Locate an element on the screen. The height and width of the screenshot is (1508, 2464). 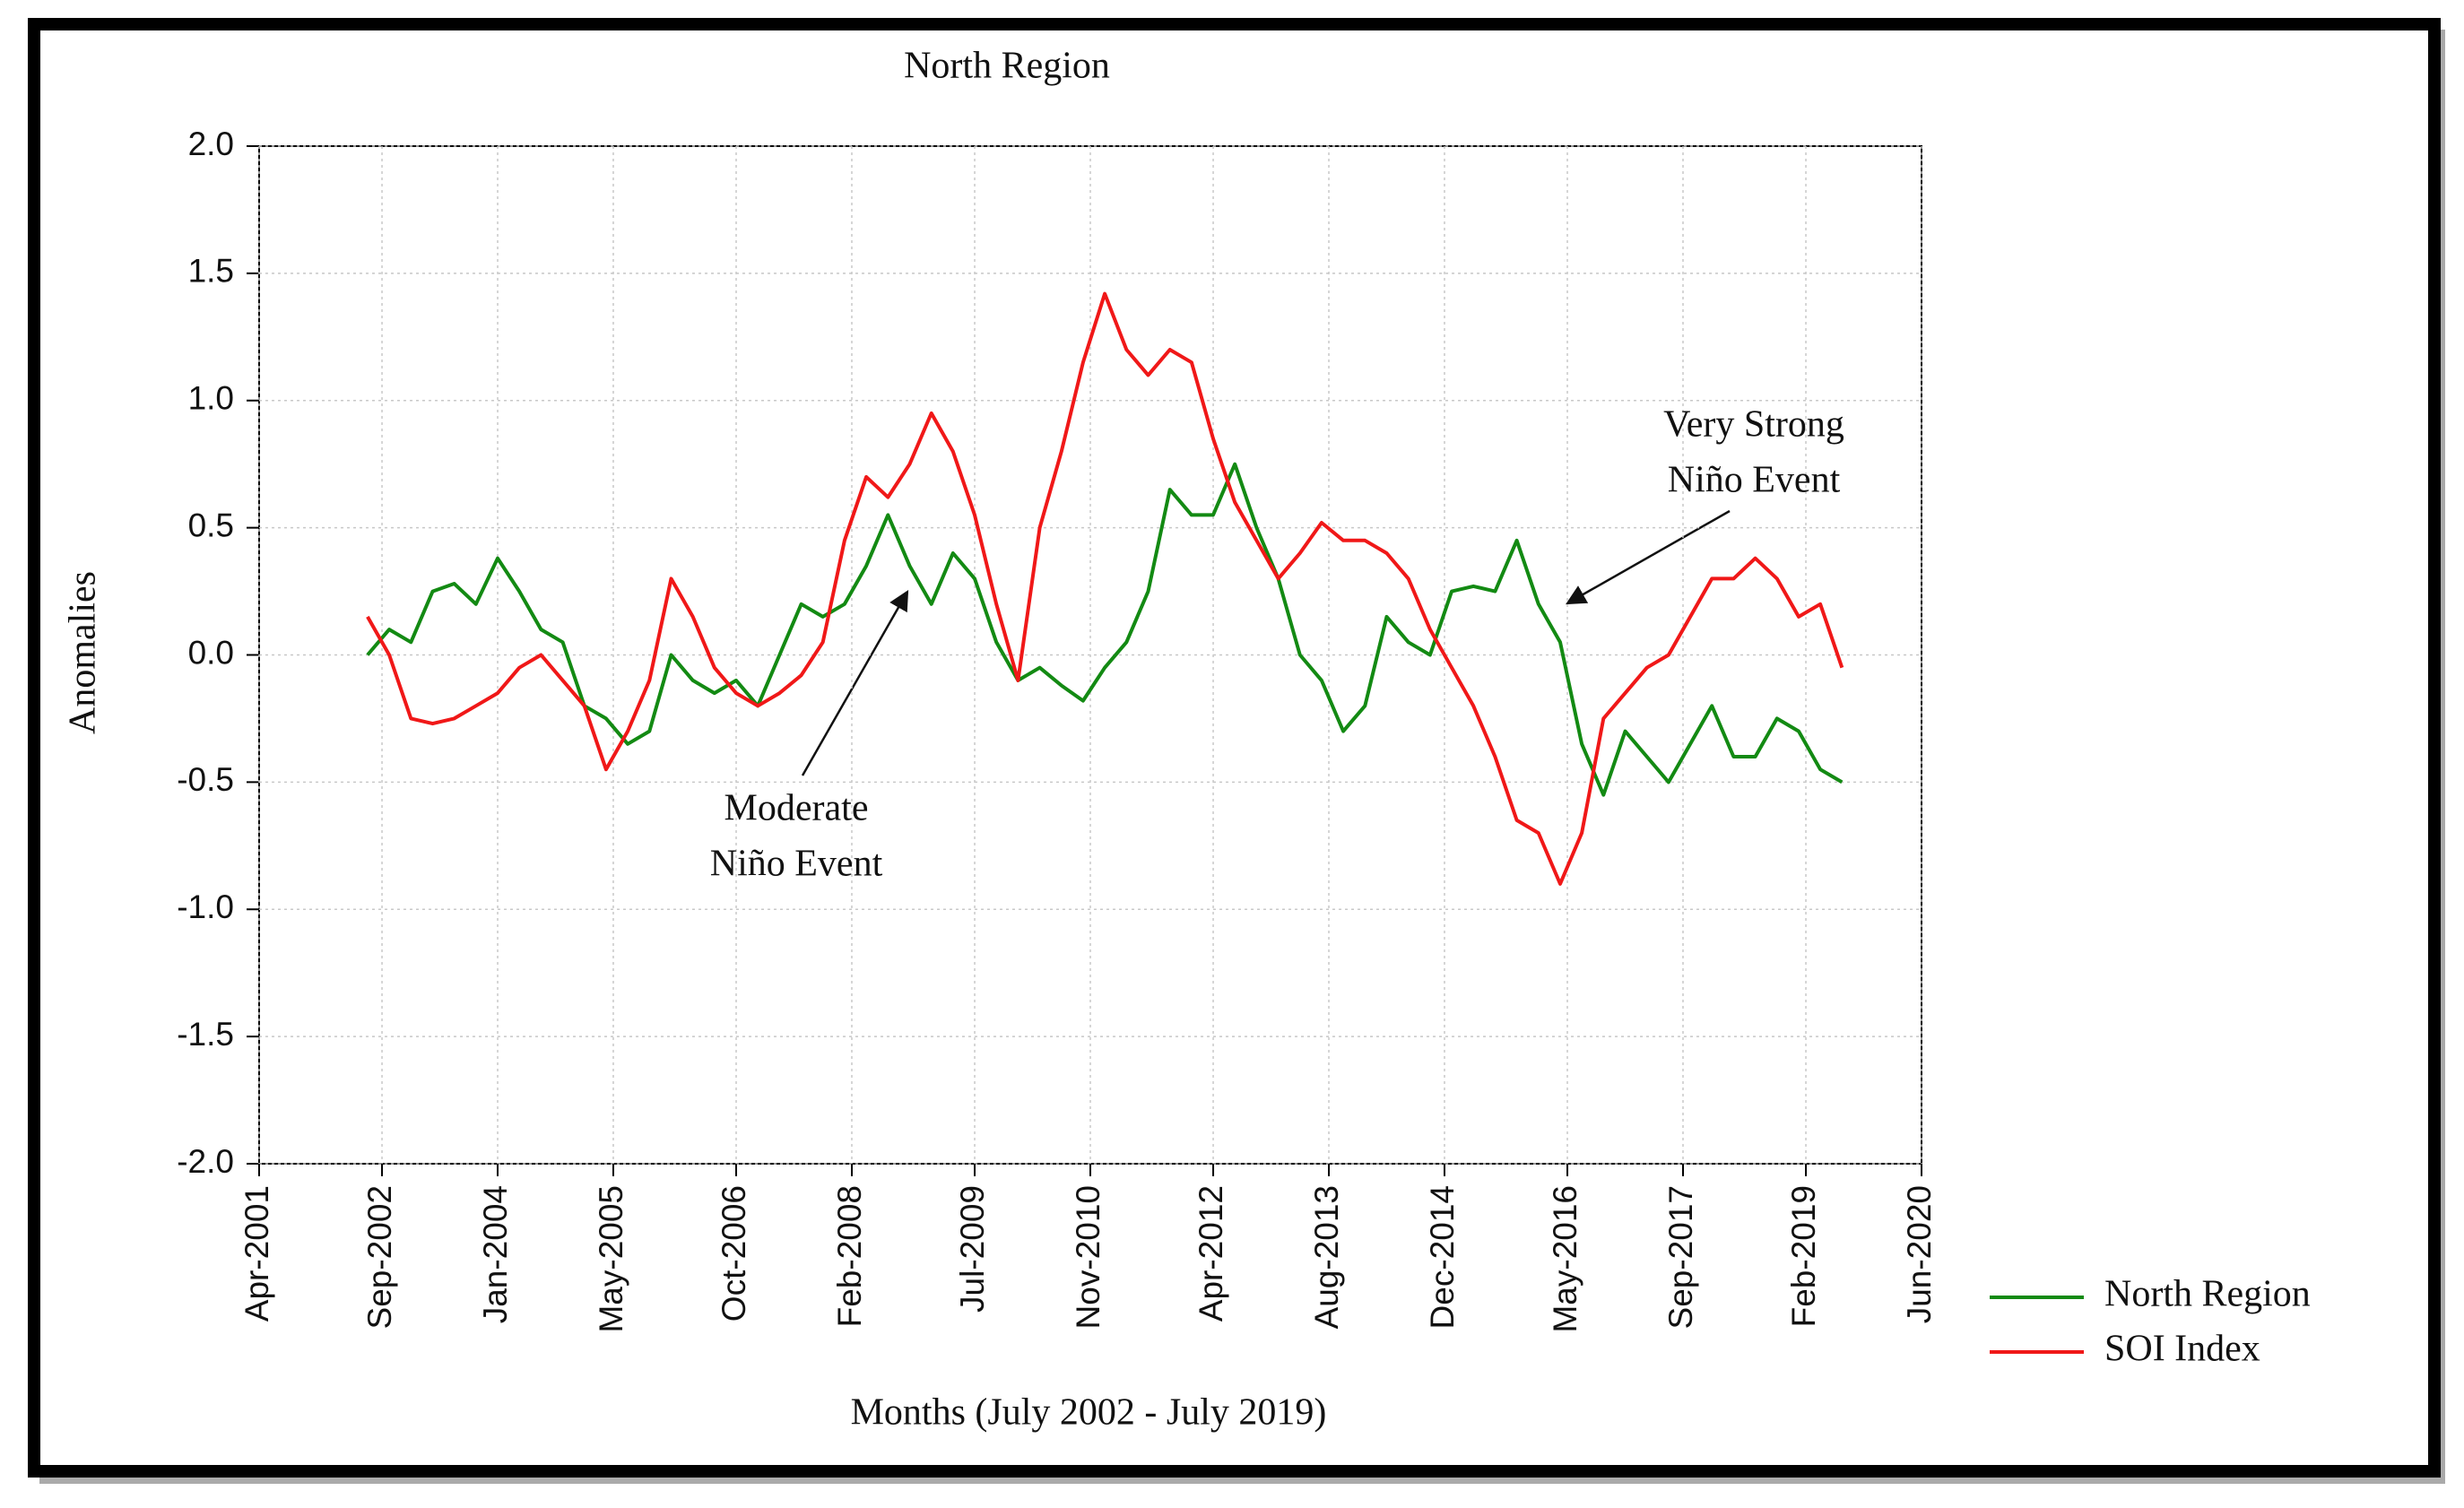
x-tick-label: Apr-2001 is located at coordinates (257, 1253).